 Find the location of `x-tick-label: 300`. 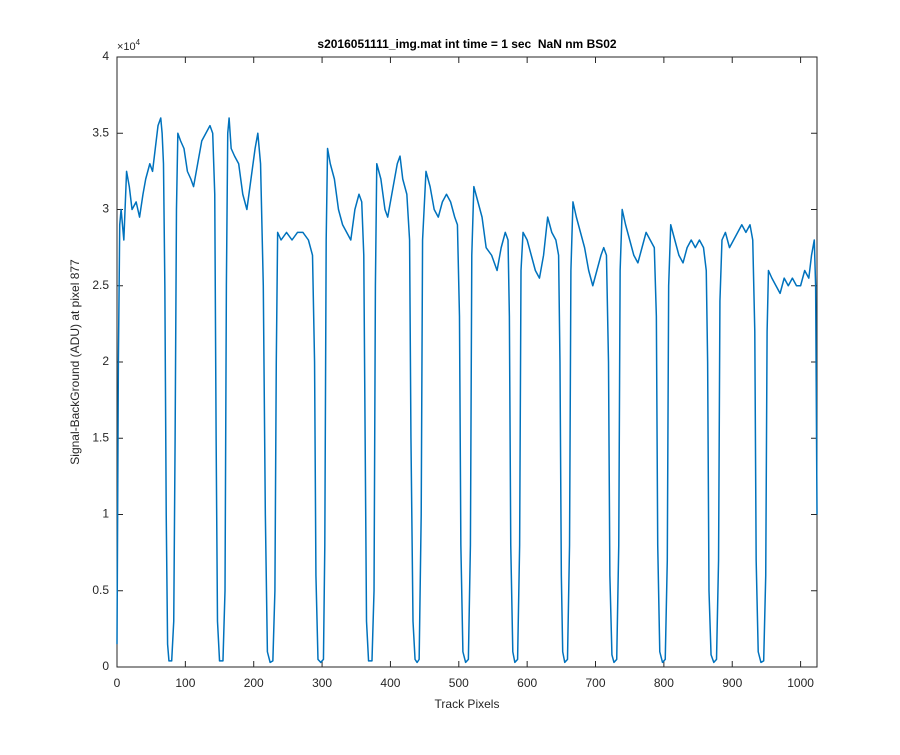

x-tick-label: 300 is located at coordinates (322, 683).